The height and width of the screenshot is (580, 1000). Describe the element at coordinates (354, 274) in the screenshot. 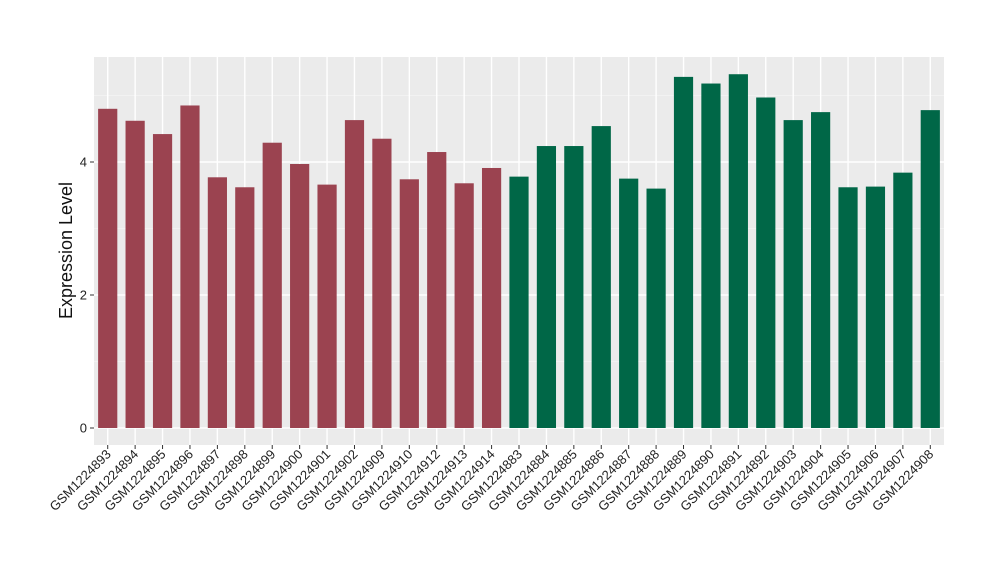

I see `bar-GSM1224902` at that location.